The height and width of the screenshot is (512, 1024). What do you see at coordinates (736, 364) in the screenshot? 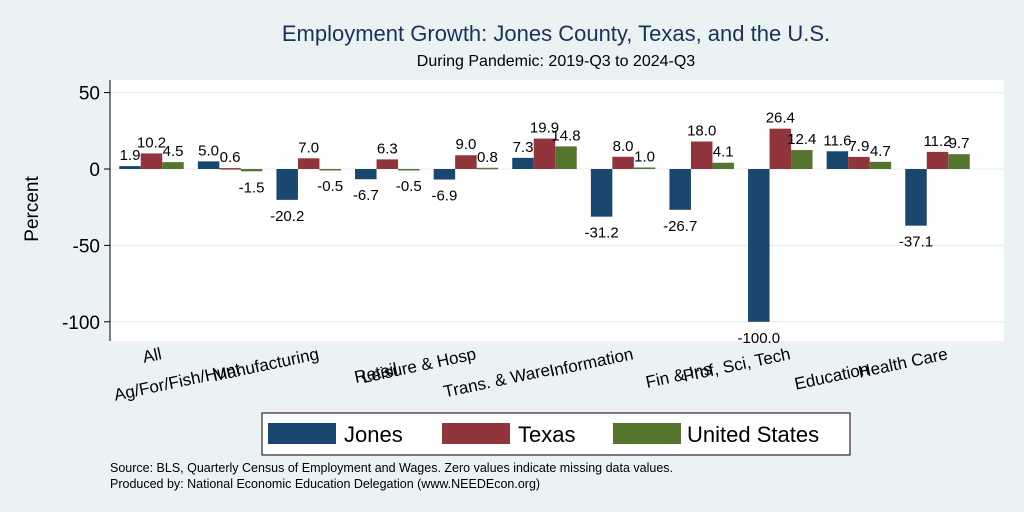
I see `x-tick-label: Prof, Sci, Tech` at bounding box center [736, 364].